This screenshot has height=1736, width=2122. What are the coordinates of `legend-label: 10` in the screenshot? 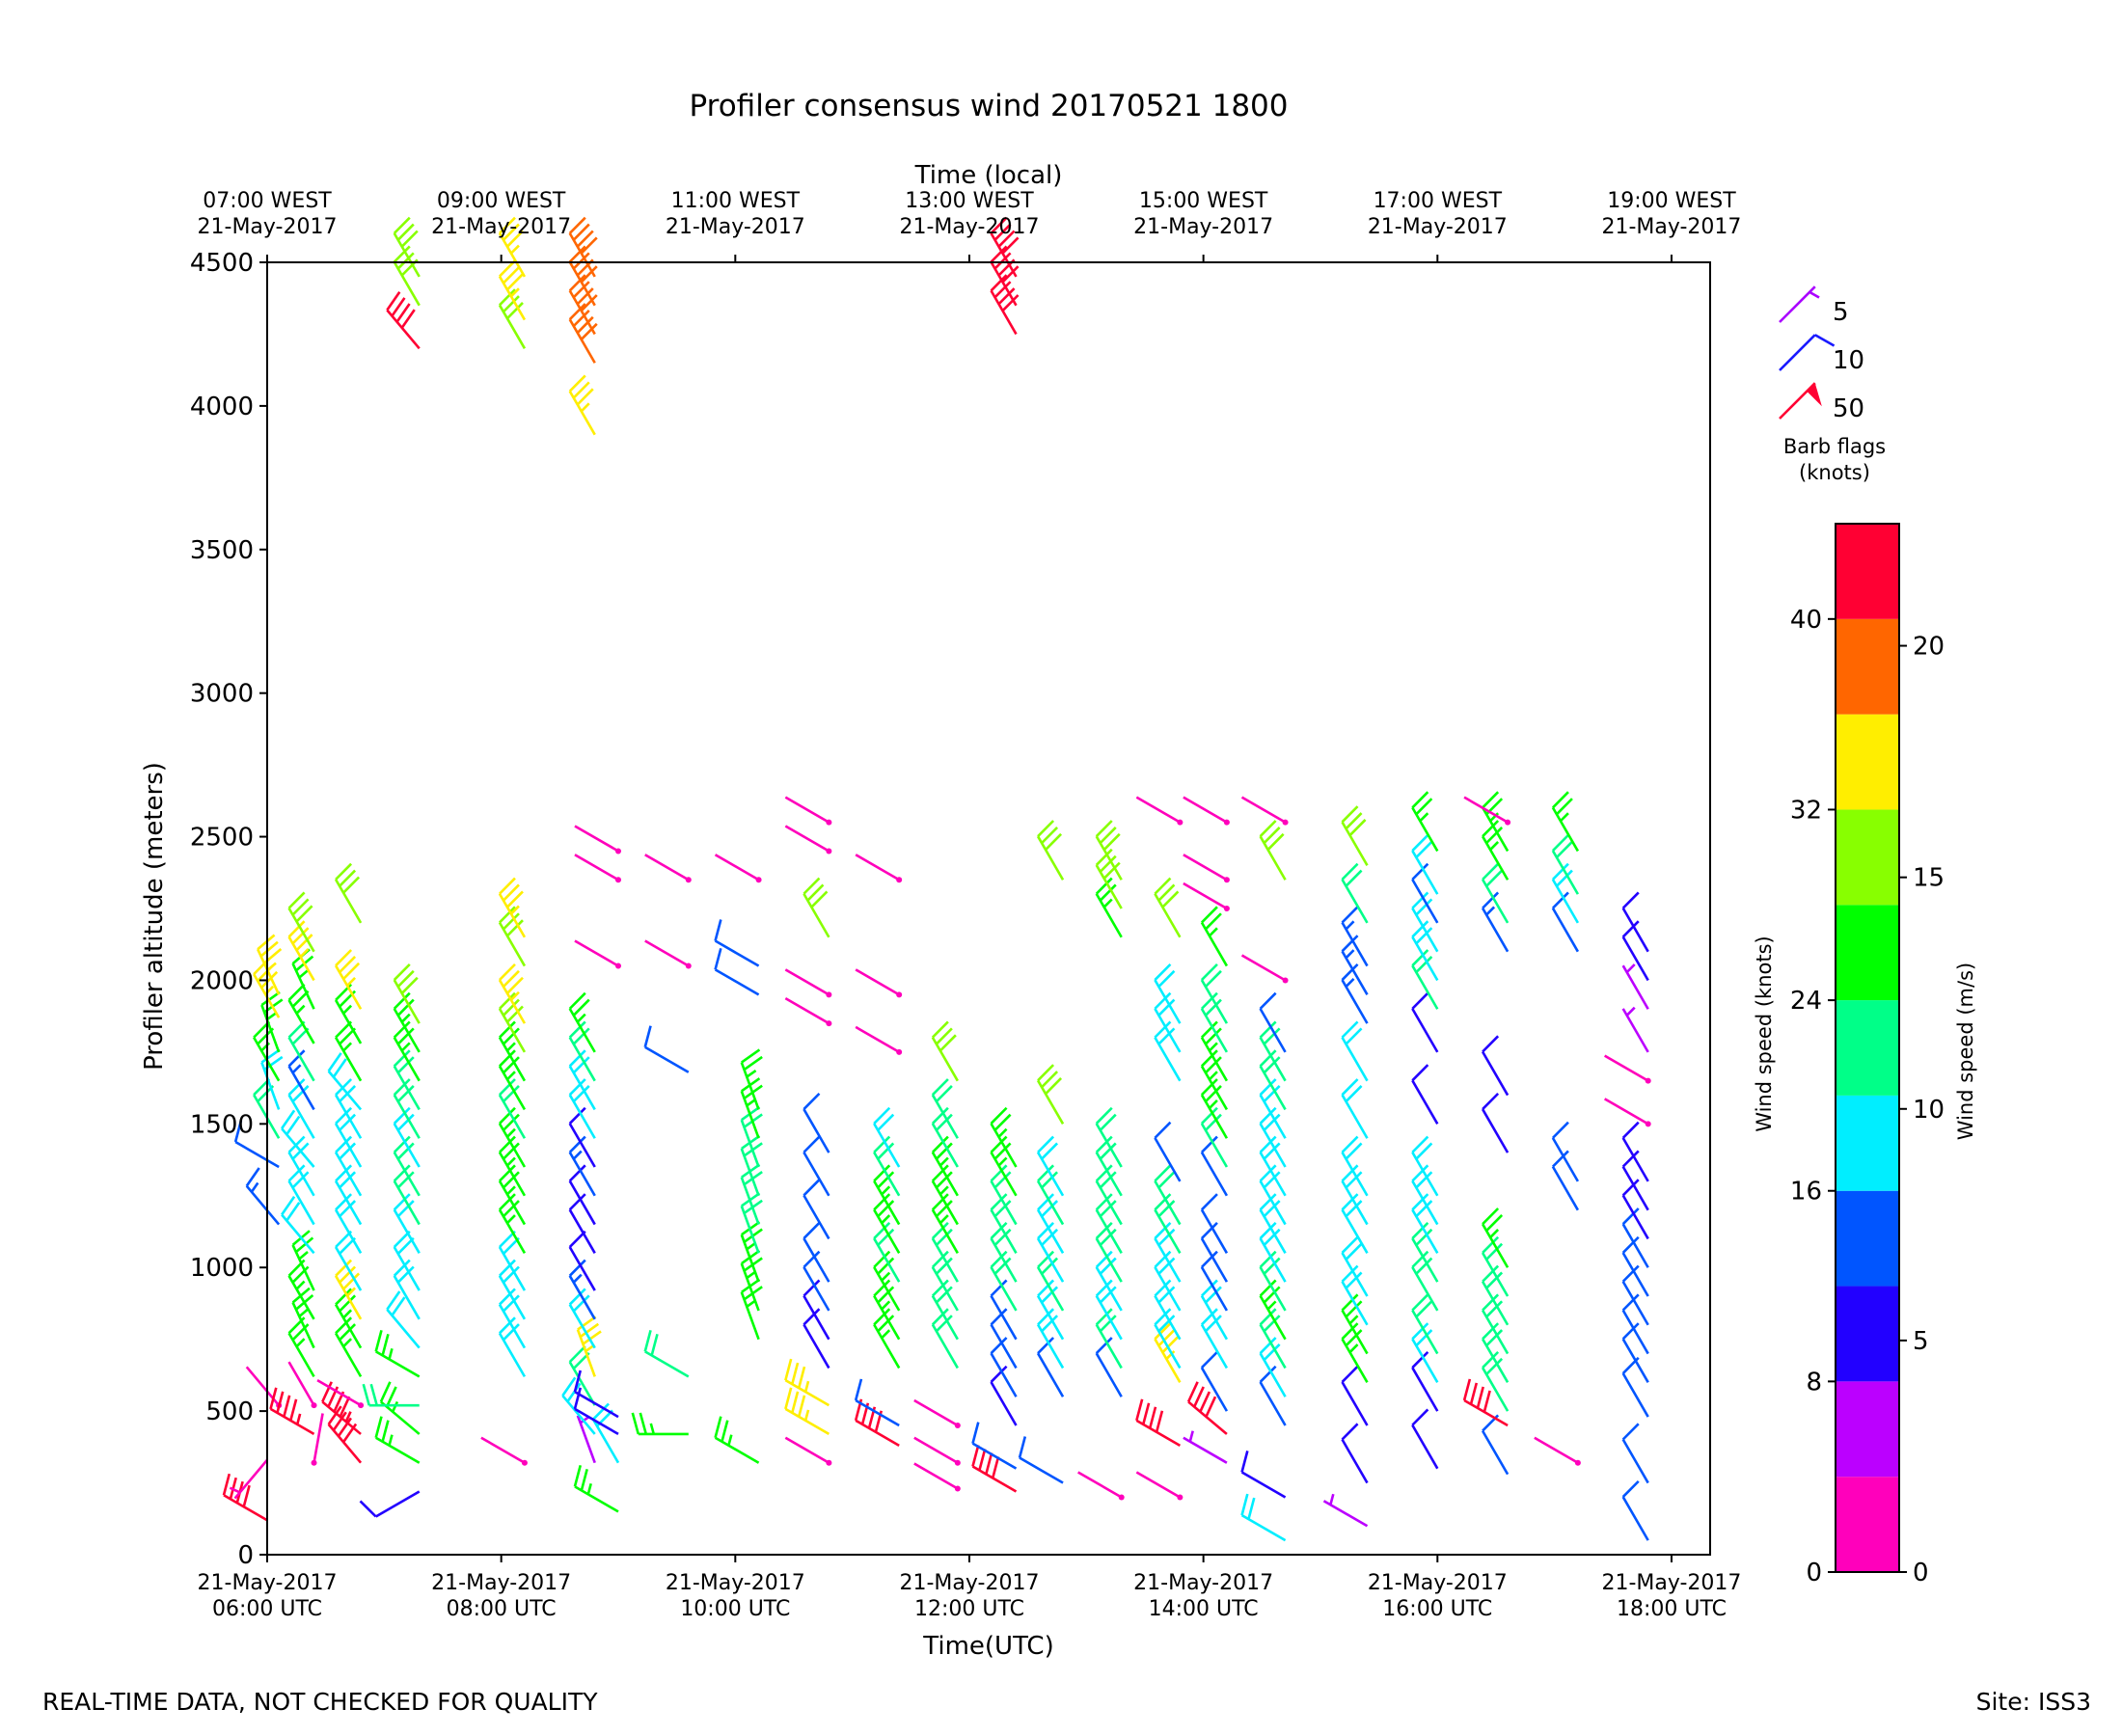 It's located at (1849, 360).